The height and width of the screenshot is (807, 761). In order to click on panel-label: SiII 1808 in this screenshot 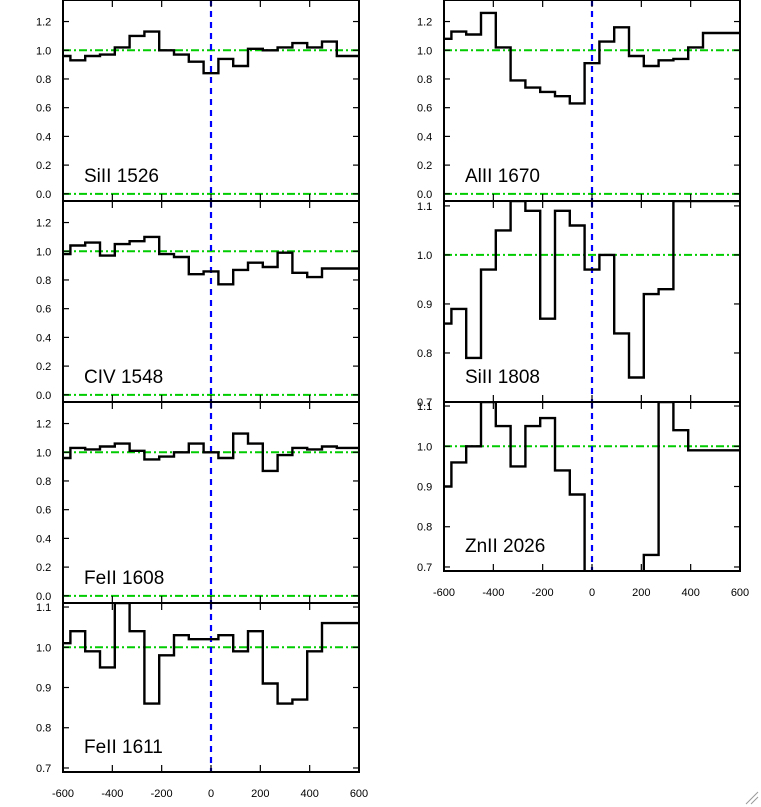, I will do `click(502, 377)`.